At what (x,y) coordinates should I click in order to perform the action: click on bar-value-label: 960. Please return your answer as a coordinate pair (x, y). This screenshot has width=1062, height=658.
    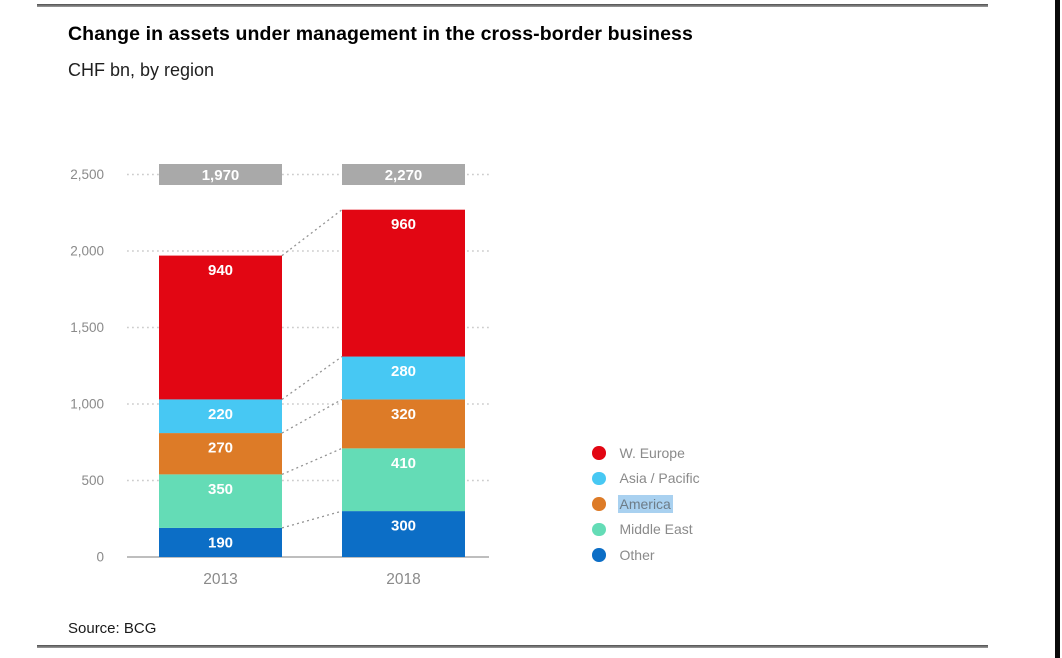
    Looking at the image, I should click on (403, 224).